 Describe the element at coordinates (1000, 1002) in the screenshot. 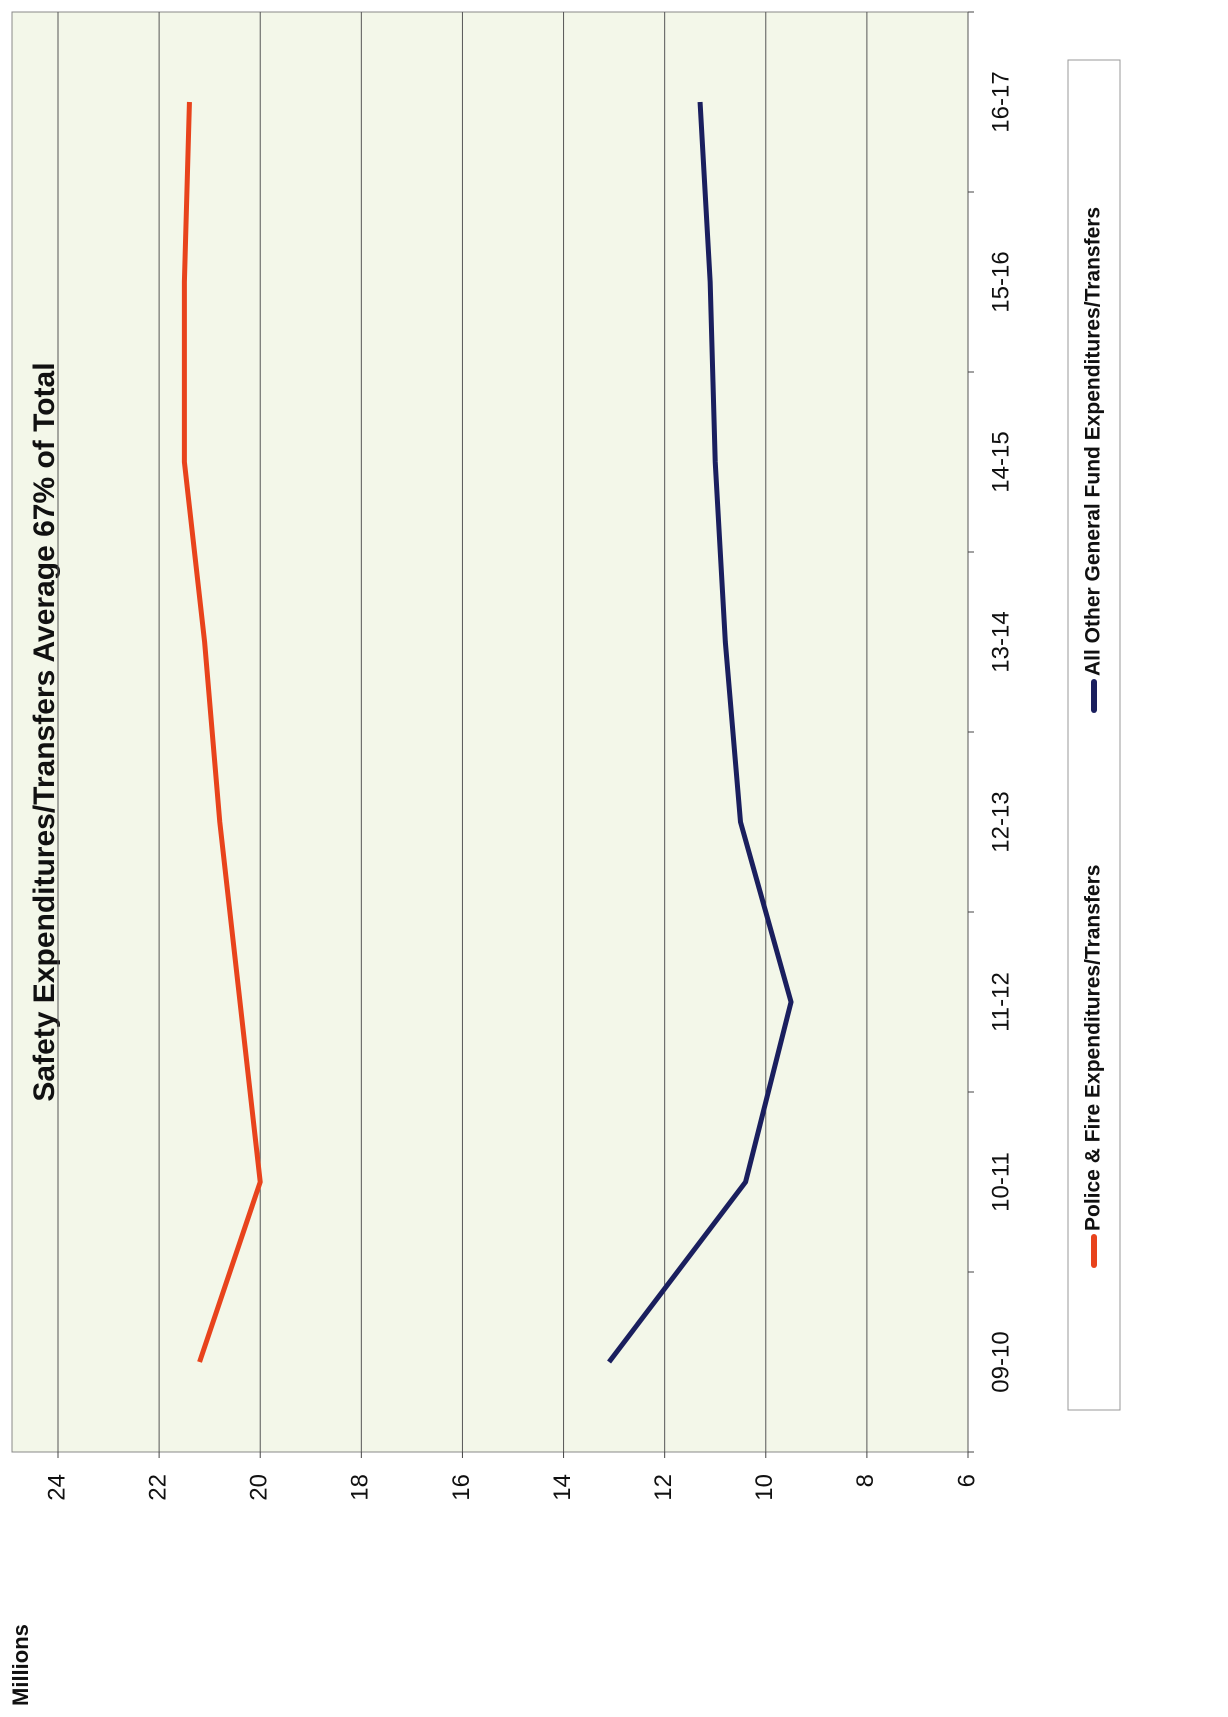

I see `x-tick-label: 11-12` at that location.